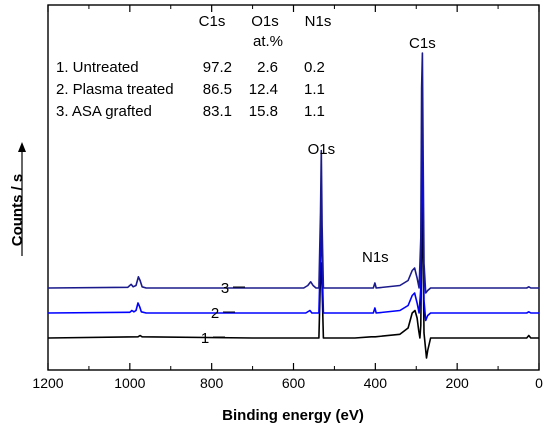 The image size is (550, 432). What do you see at coordinates (422, 43) in the screenshot?
I see `peak-label-c1s: C1s` at bounding box center [422, 43].